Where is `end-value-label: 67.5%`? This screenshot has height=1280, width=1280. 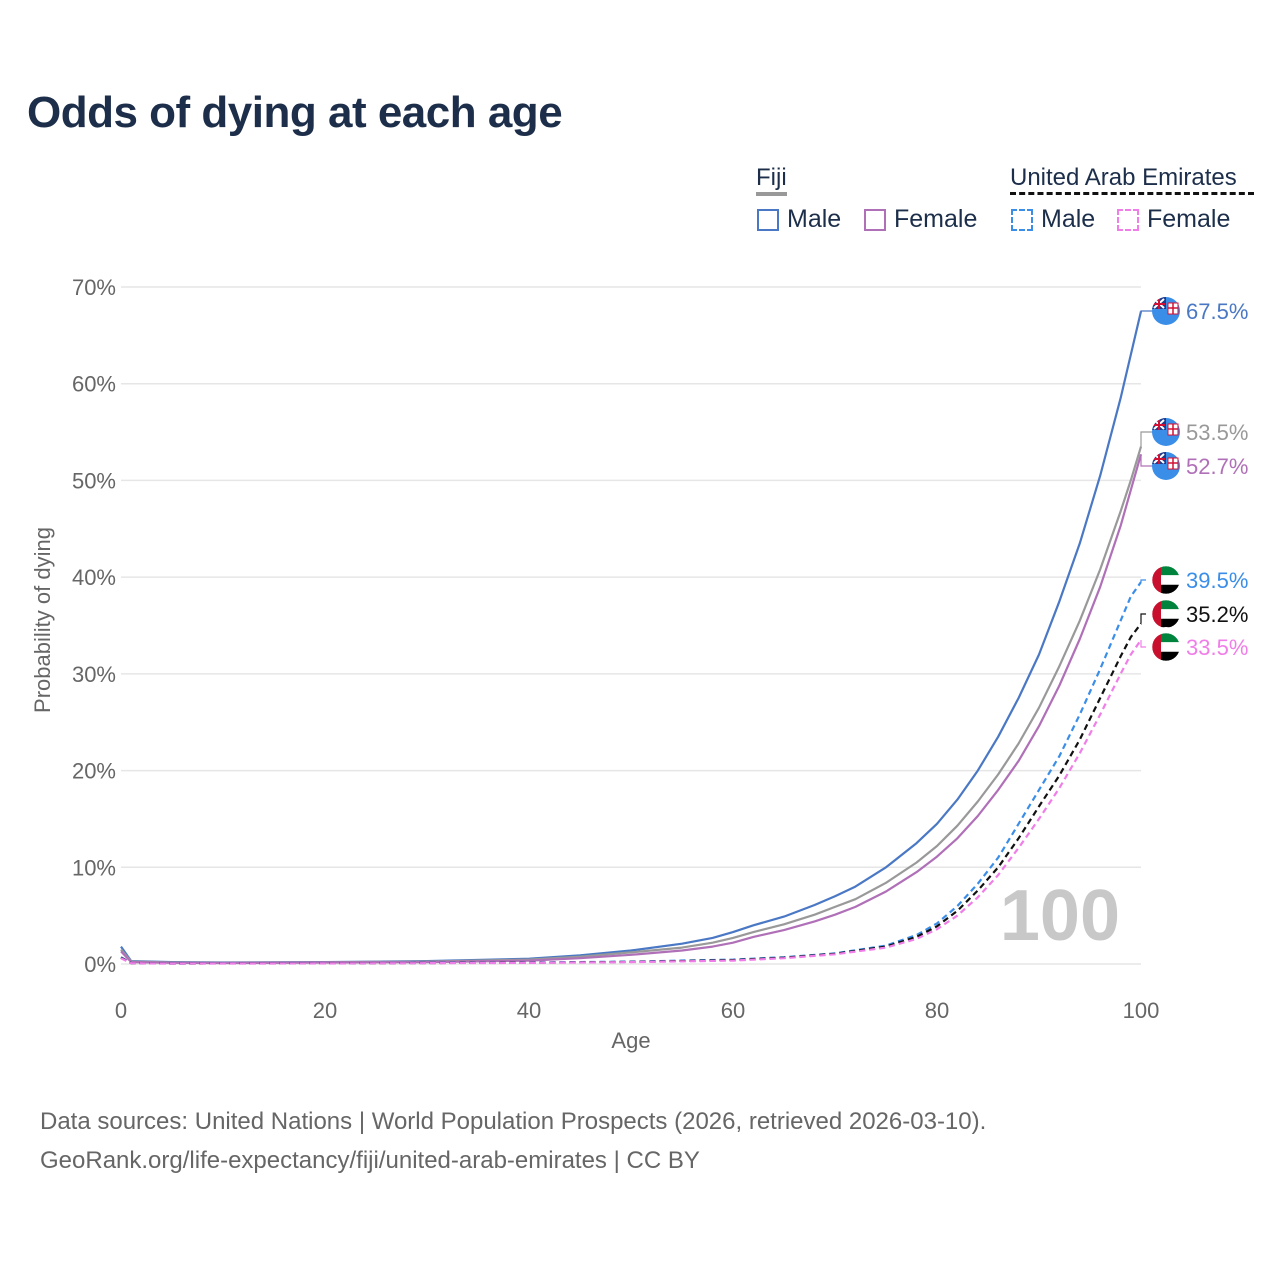
end-value-label: 67.5% is located at coordinates (1217, 311).